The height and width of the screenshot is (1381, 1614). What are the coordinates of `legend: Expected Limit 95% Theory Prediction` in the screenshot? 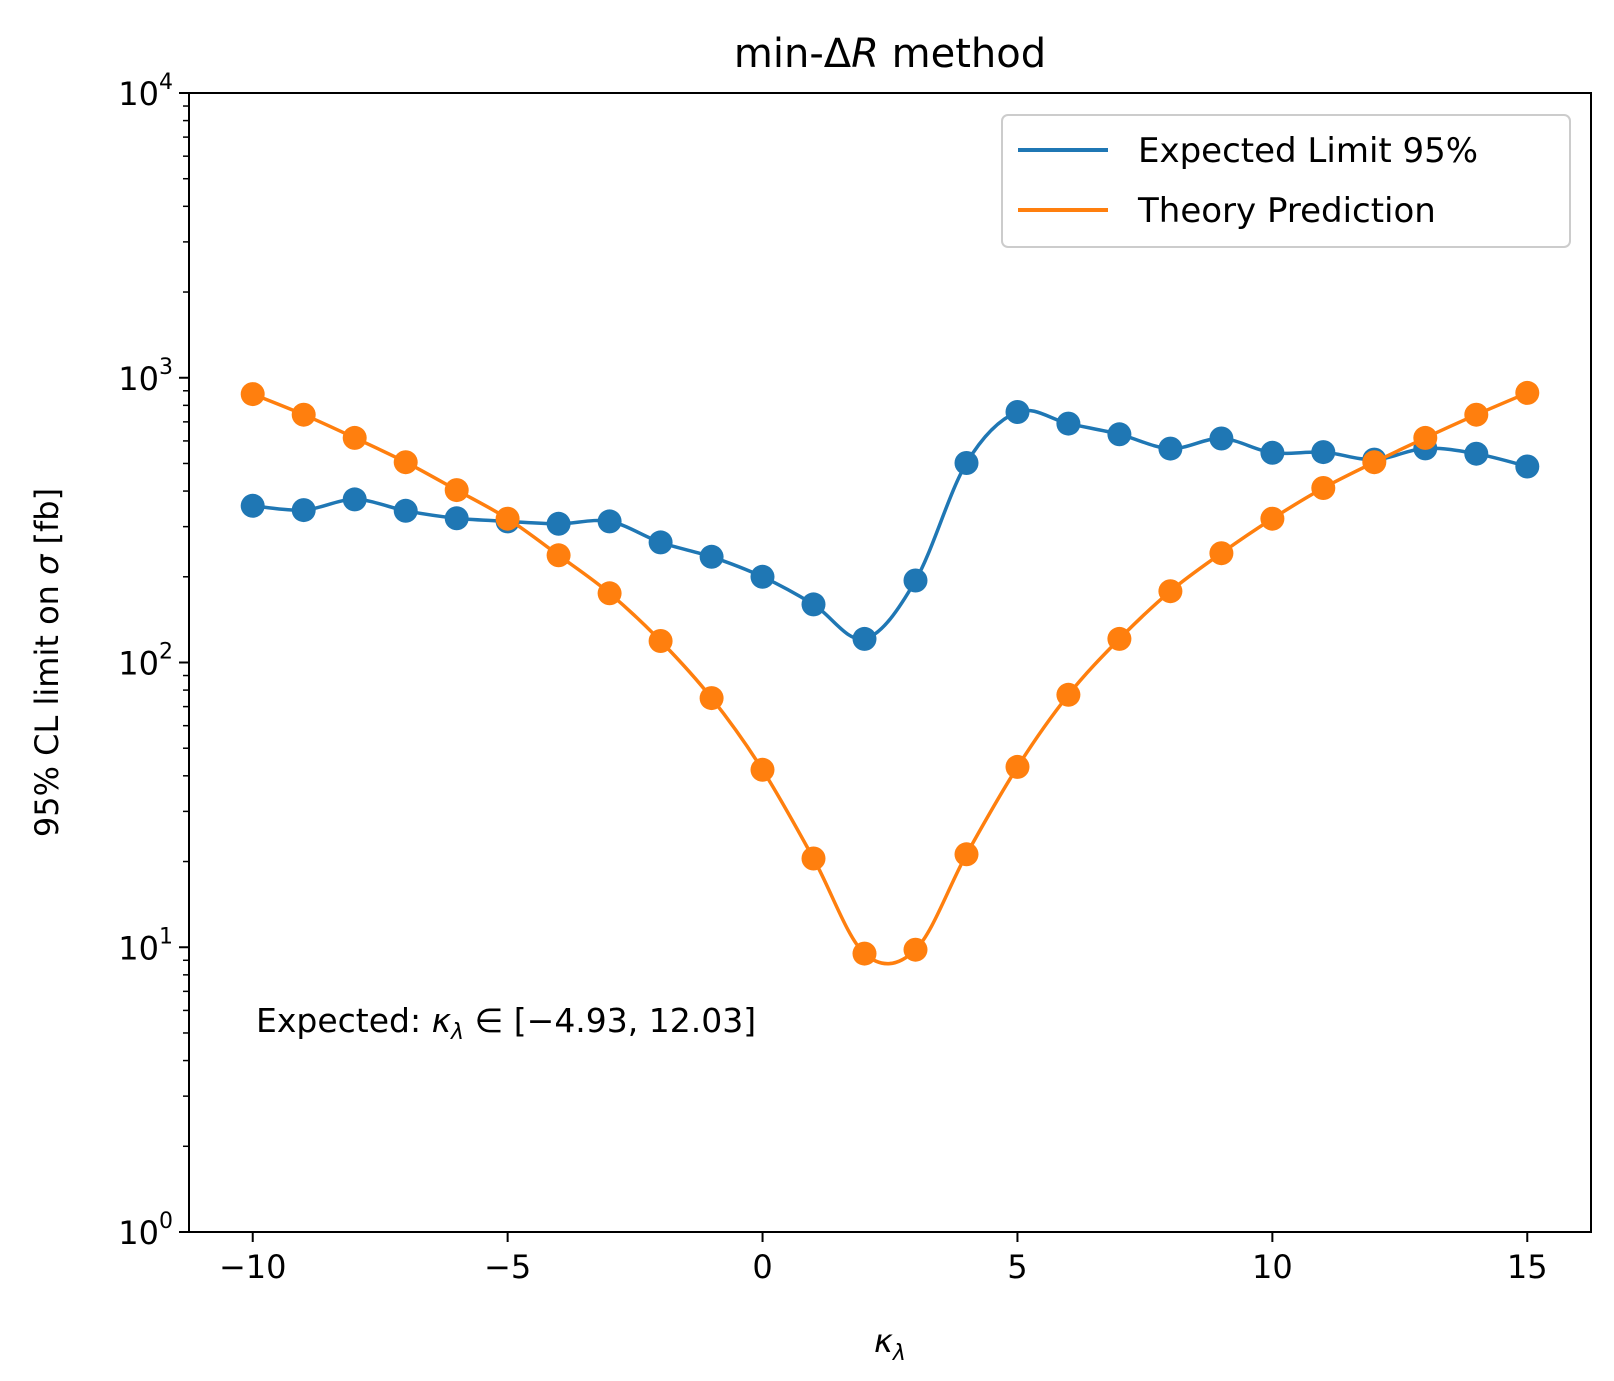 It's located at (1286, 181).